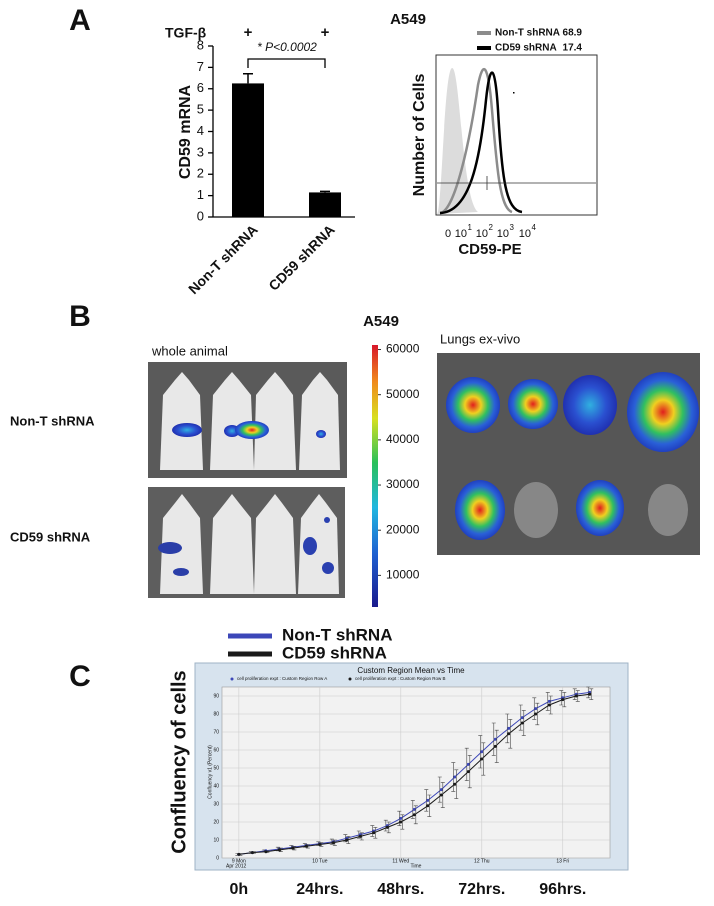 This screenshot has width=714, height=906. Describe the element at coordinates (400, 861) in the screenshot. I see `x-tick-label: 11 Wed` at that location.